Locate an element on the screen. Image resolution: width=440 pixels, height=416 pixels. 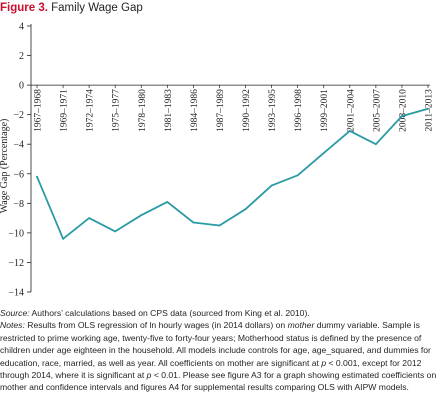
x-tick-label: 1993–1995 is located at coordinates (273, 110).